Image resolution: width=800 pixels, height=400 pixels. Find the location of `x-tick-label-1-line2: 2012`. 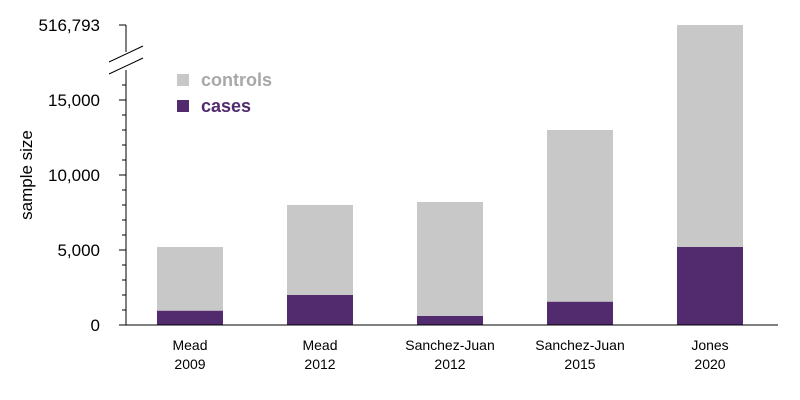

x-tick-label-1-line2: 2012 is located at coordinates (319, 364).